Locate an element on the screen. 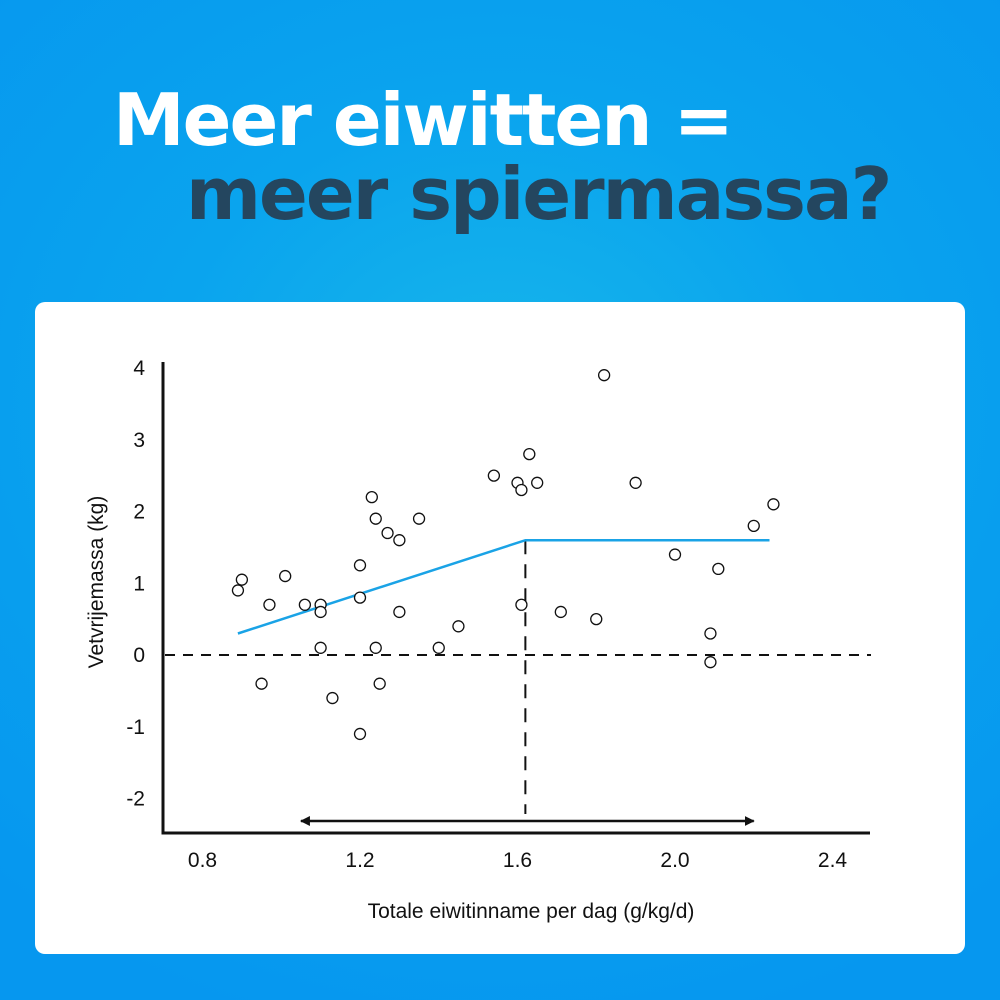 The image size is (1000, 1000). x-tick-label: 1.2 is located at coordinates (359, 860).